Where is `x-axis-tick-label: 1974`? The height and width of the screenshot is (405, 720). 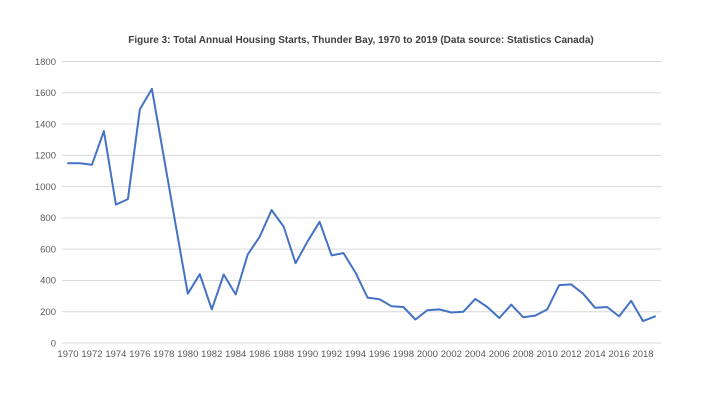 x-axis-tick-label: 1974 is located at coordinates (115, 354).